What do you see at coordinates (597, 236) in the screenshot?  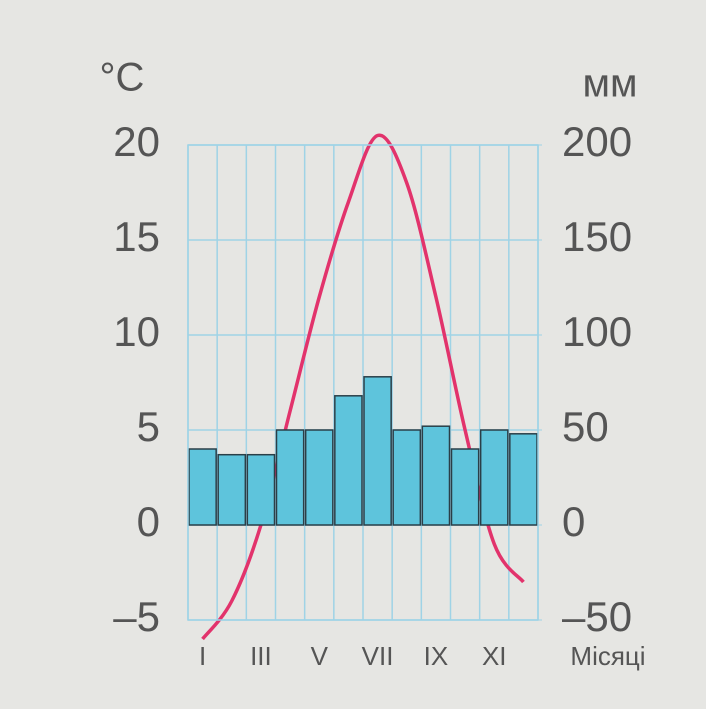 I see `y2-tick-label: 150` at bounding box center [597, 236].